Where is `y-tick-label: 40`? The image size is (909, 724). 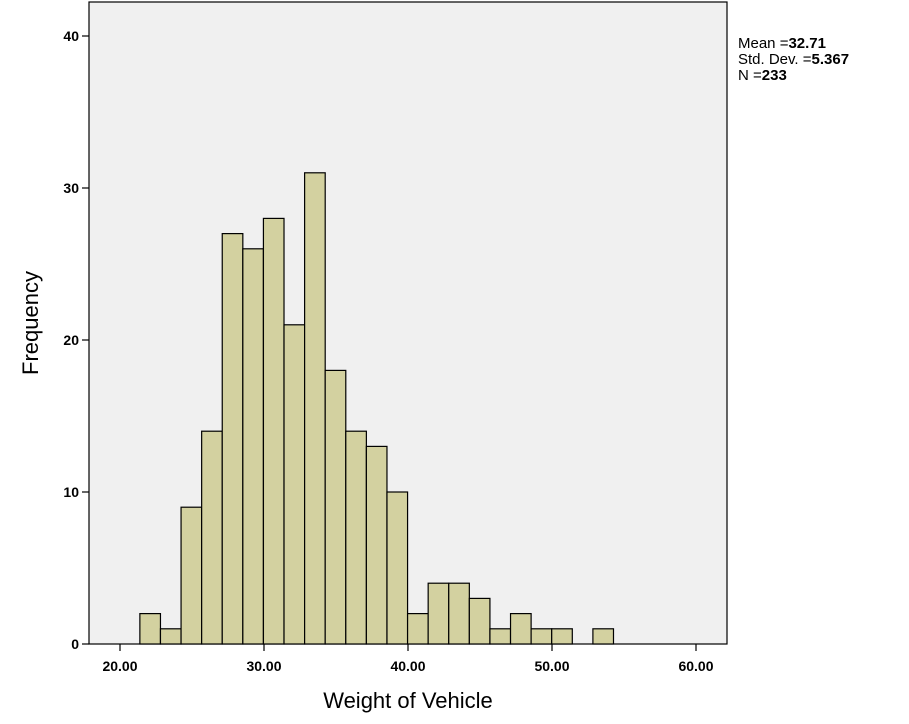 y-tick-label: 40 is located at coordinates (71, 36).